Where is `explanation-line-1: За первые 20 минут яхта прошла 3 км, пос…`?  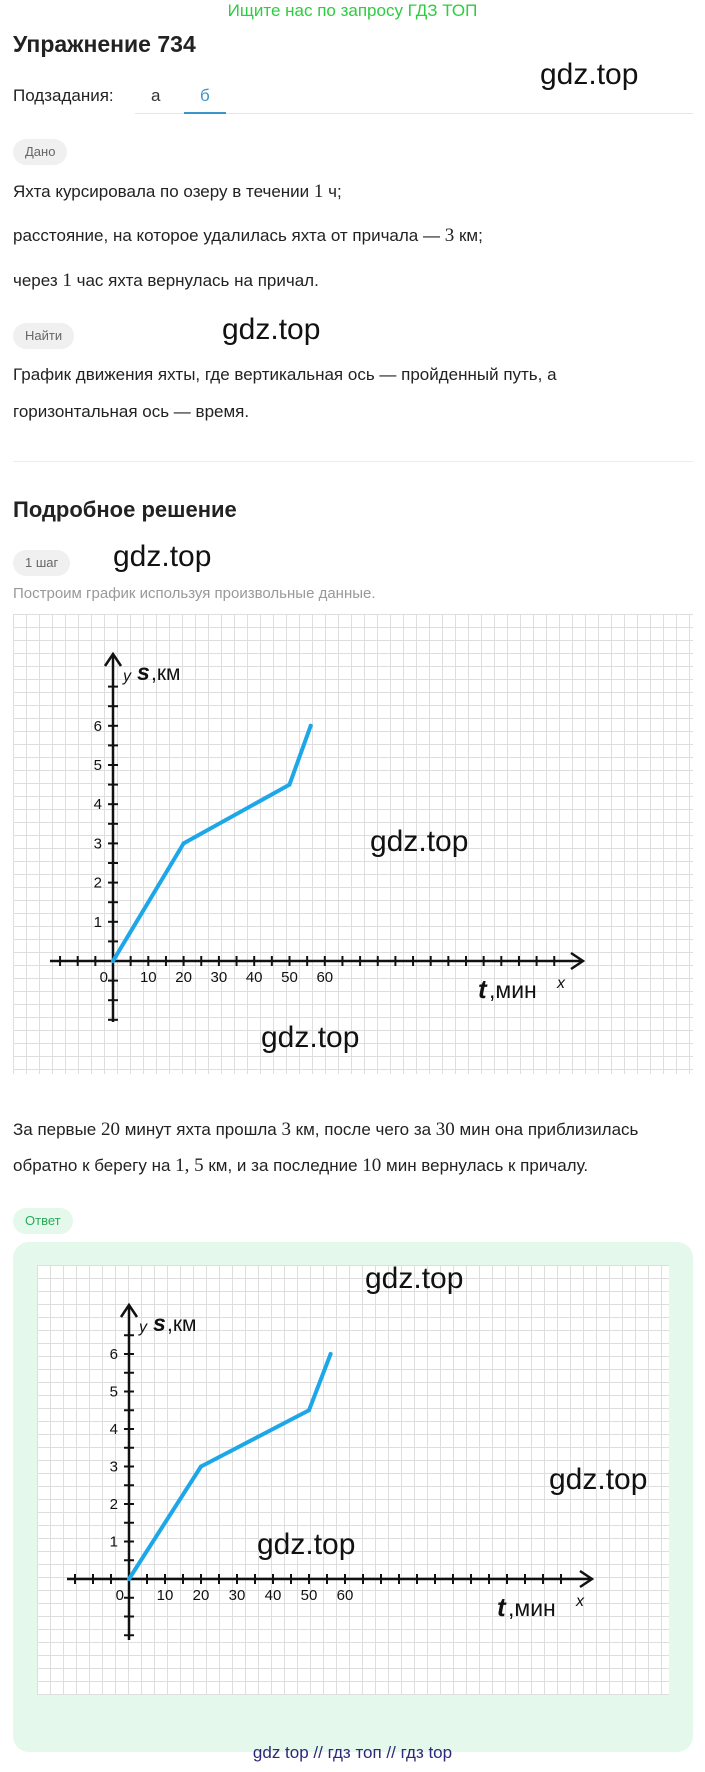 explanation-line-1: За первые 20 минут яхта прошла 3 км, пос… is located at coordinates (326, 1129).